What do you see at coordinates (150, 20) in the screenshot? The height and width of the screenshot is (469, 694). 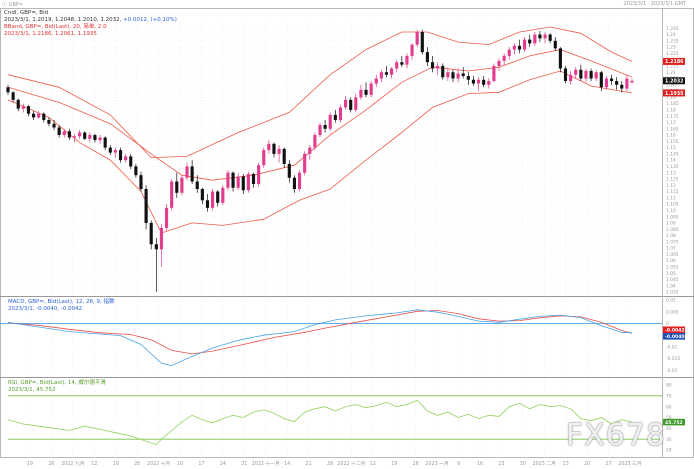 I see `price-legend-change: +0.0012, (+0.10%)` at bounding box center [150, 20].